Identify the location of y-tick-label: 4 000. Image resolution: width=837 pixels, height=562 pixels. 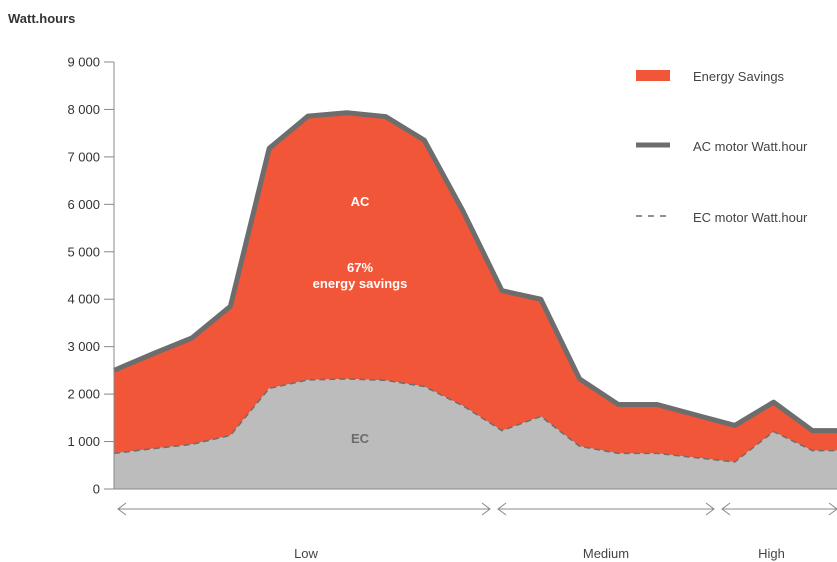
(83, 299).